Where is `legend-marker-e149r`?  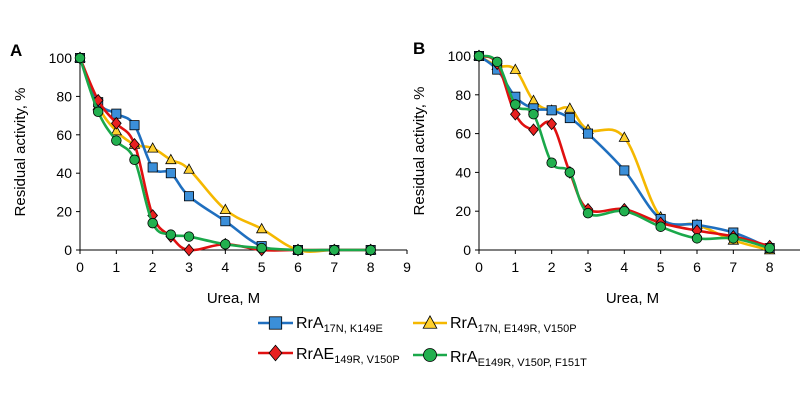
legend-marker-e149r is located at coordinates (430, 322).